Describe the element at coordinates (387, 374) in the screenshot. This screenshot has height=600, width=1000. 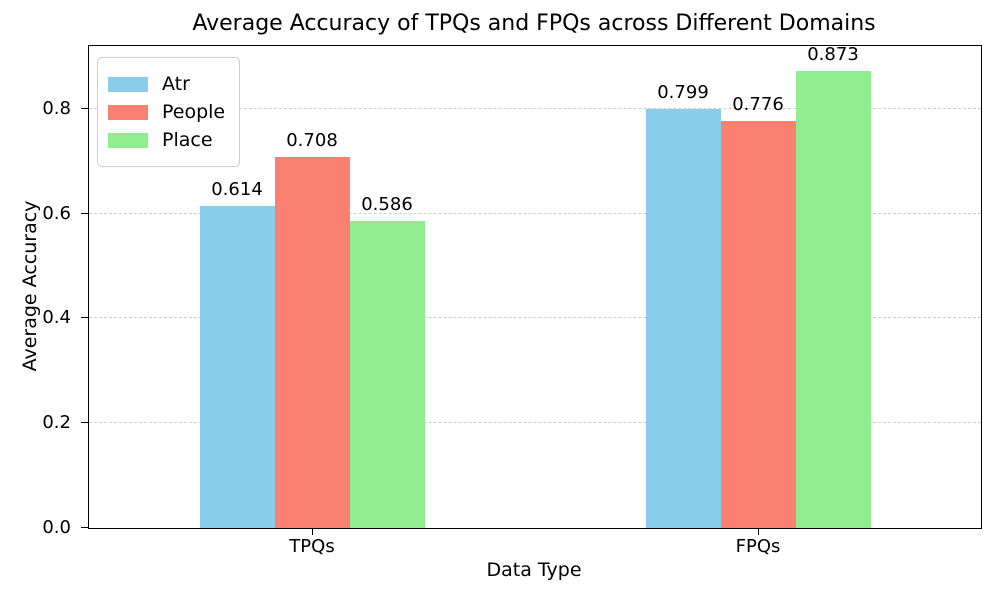
I see `bar-place-tpqs` at that location.